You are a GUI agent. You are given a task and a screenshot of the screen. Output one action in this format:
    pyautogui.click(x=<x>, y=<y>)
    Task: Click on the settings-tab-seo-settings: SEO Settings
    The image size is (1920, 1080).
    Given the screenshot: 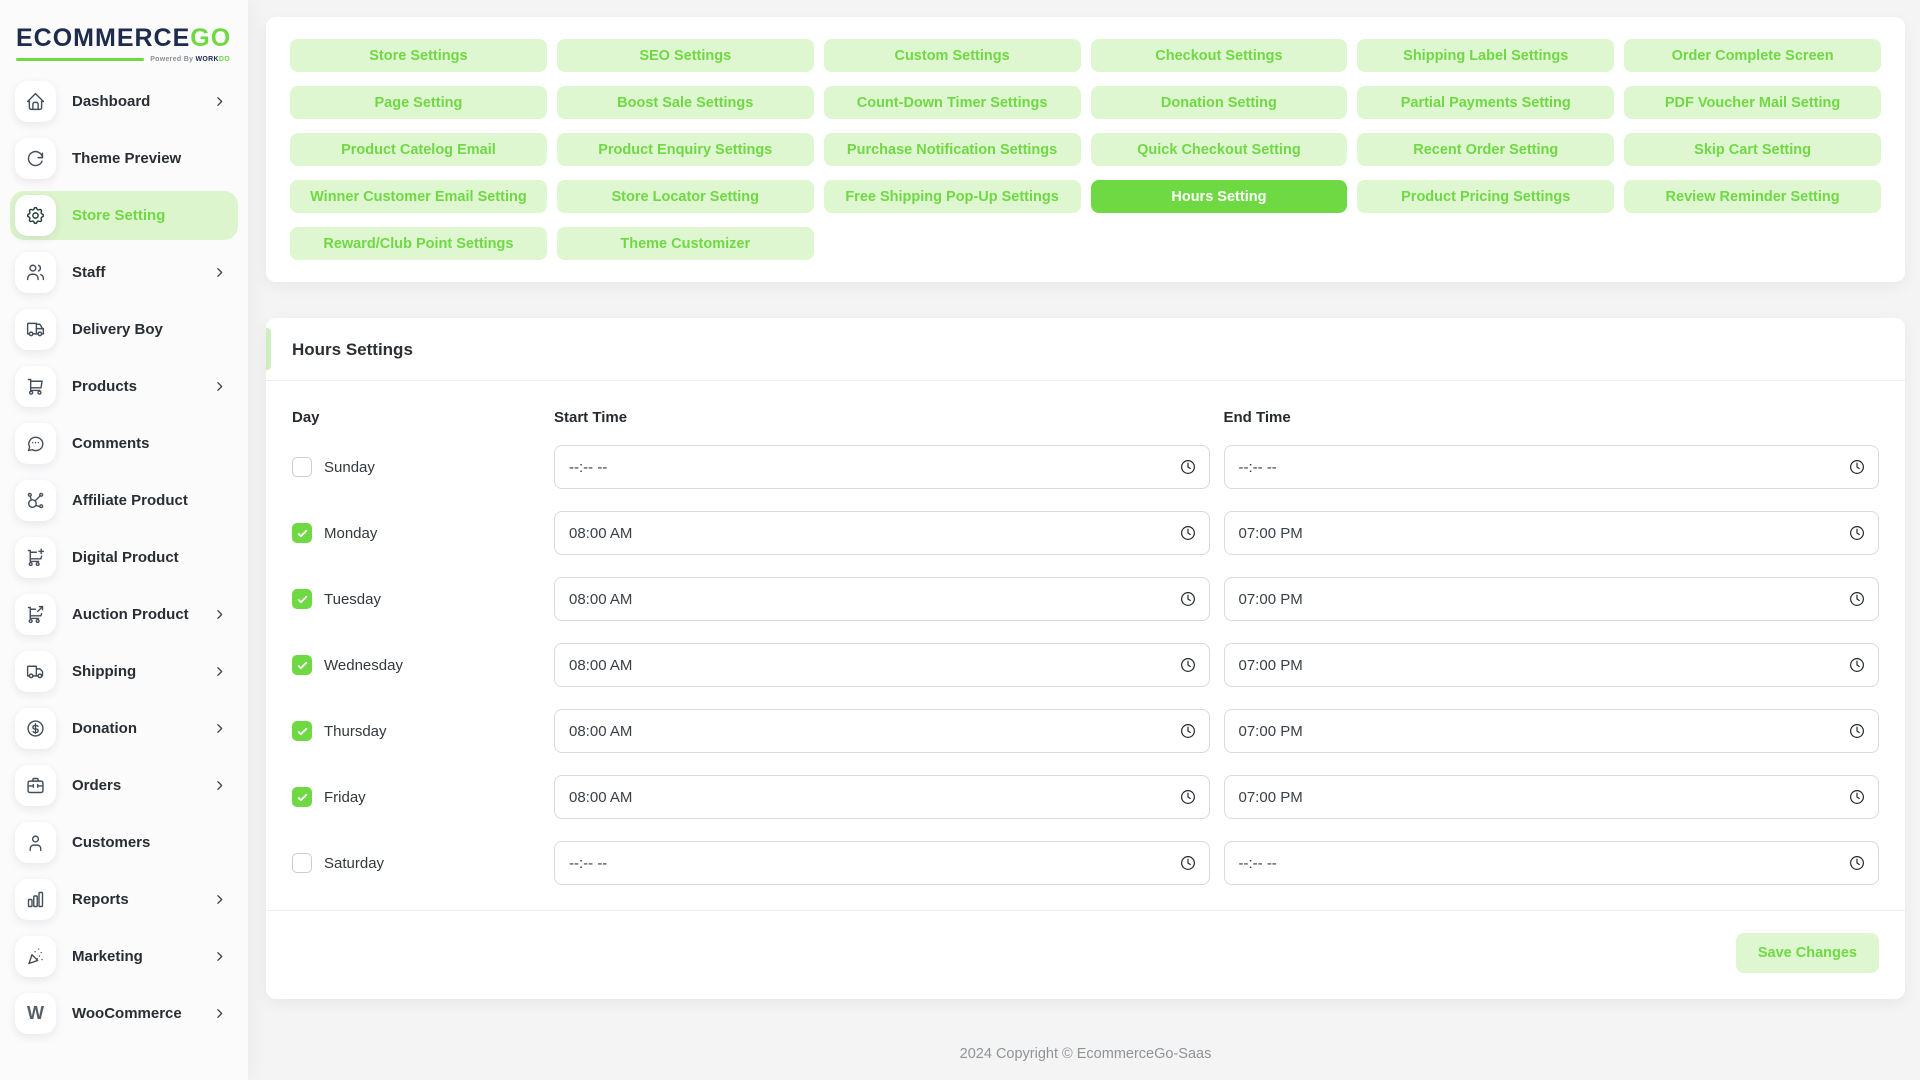 What is the action you would take?
    pyautogui.click(x=685, y=55)
    